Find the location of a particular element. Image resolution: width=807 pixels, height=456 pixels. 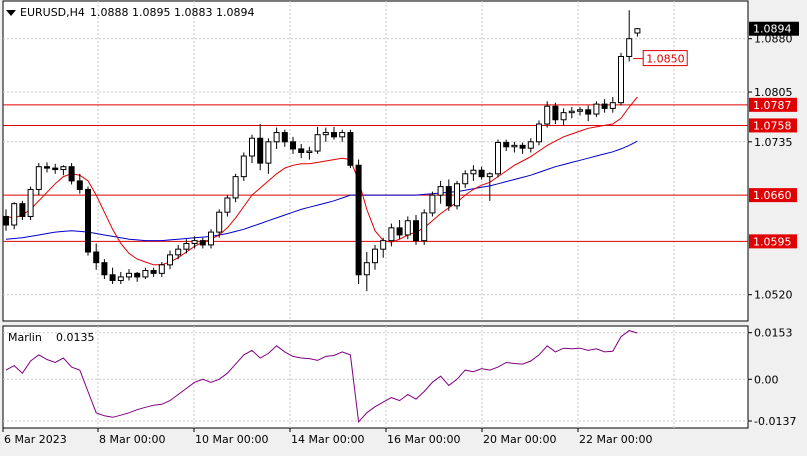

indicator-axis: 0.0153 0.00 -0.0137 is located at coordinates (772, 377).